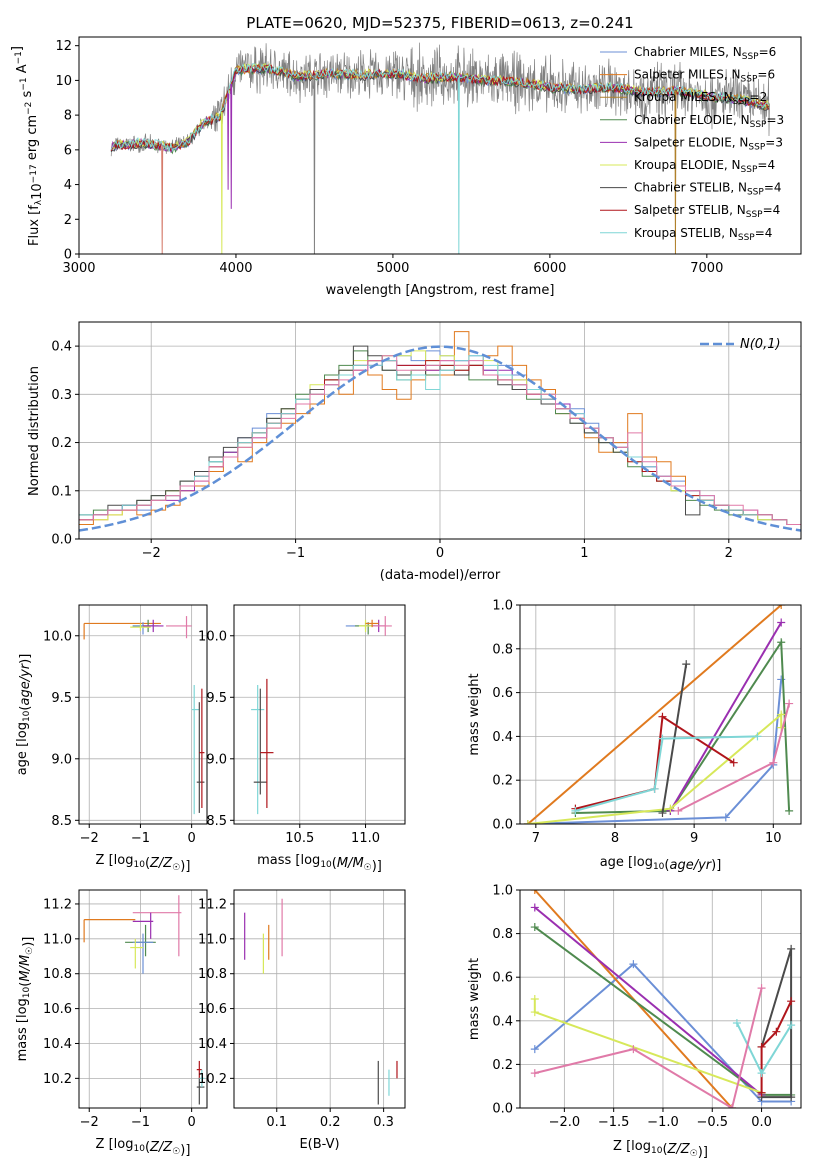  What do you see at coordinates (29, 108) in the screenshot?
I see `label-part: −2` at bounding box center [29, 108].